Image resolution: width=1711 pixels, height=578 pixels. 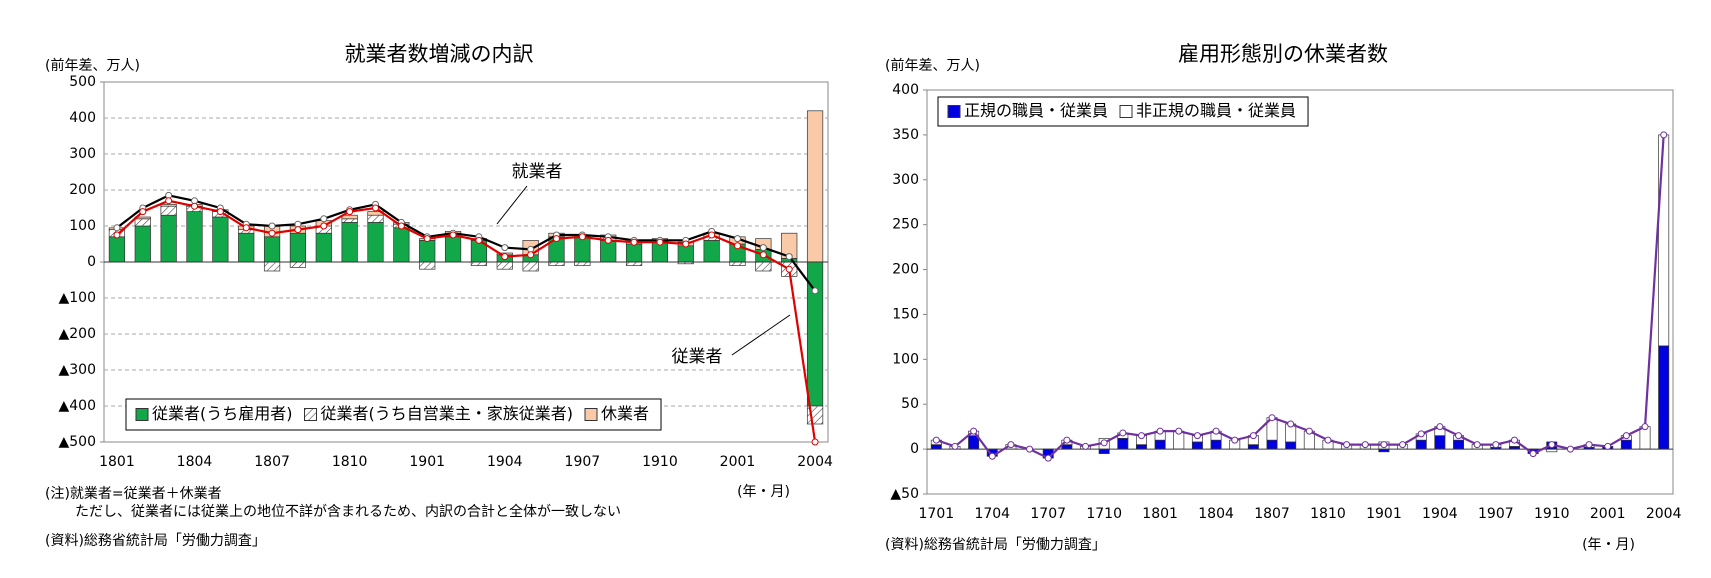 What do you see at coordinates (910, 404) in the screenshot?
I see `y-tick-label: 50` at bounding box center [910, 404].